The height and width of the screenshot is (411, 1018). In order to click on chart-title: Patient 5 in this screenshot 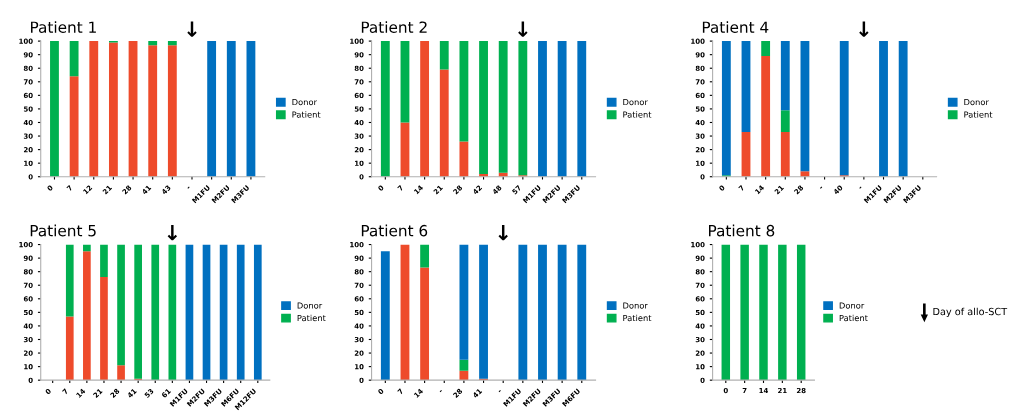, I will do `click(63, 230)`.